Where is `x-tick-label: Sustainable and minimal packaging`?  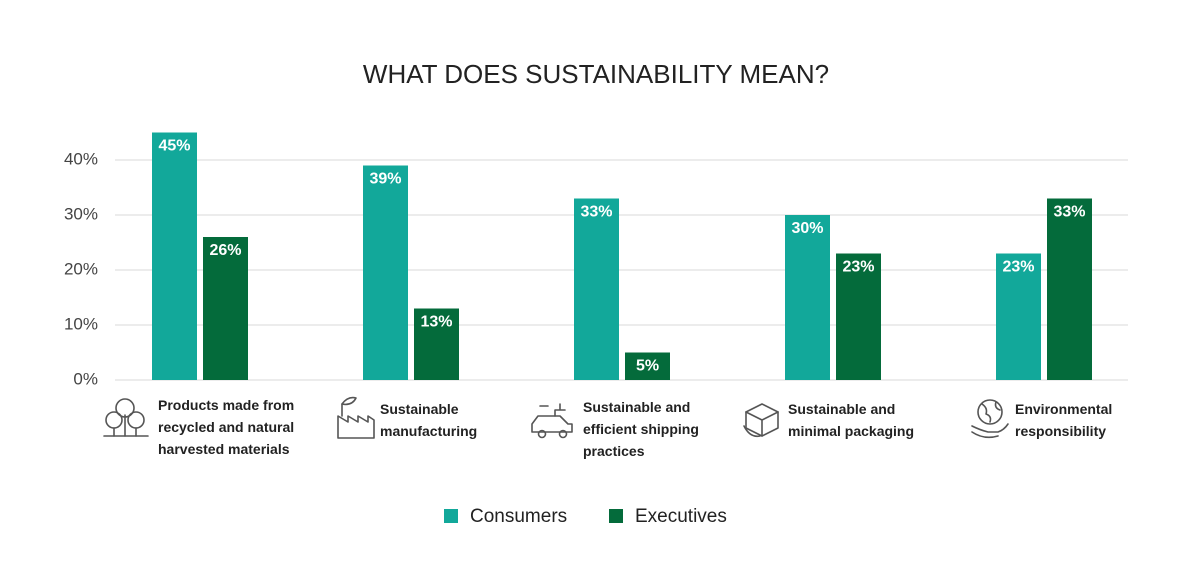
x-tick-label: Sustainable and minimal packaging is located at coordinates (851, 420).